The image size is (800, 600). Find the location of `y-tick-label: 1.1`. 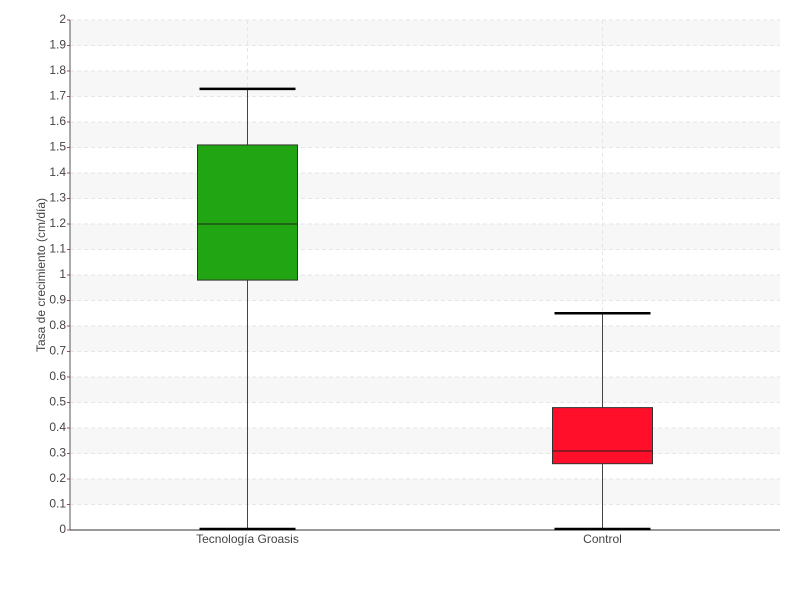

y-tick-label: 1.1 is located at coordinates (57, 249).